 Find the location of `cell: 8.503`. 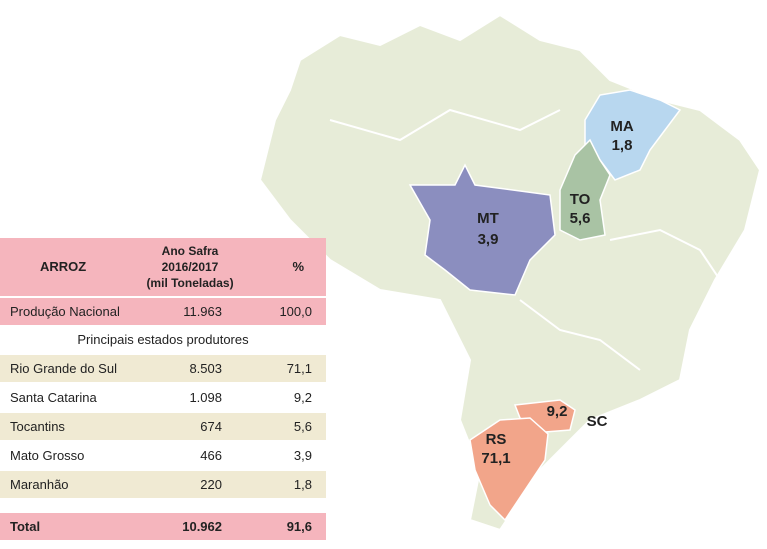

cell: 8.503 is located at coordinates (205, 368).